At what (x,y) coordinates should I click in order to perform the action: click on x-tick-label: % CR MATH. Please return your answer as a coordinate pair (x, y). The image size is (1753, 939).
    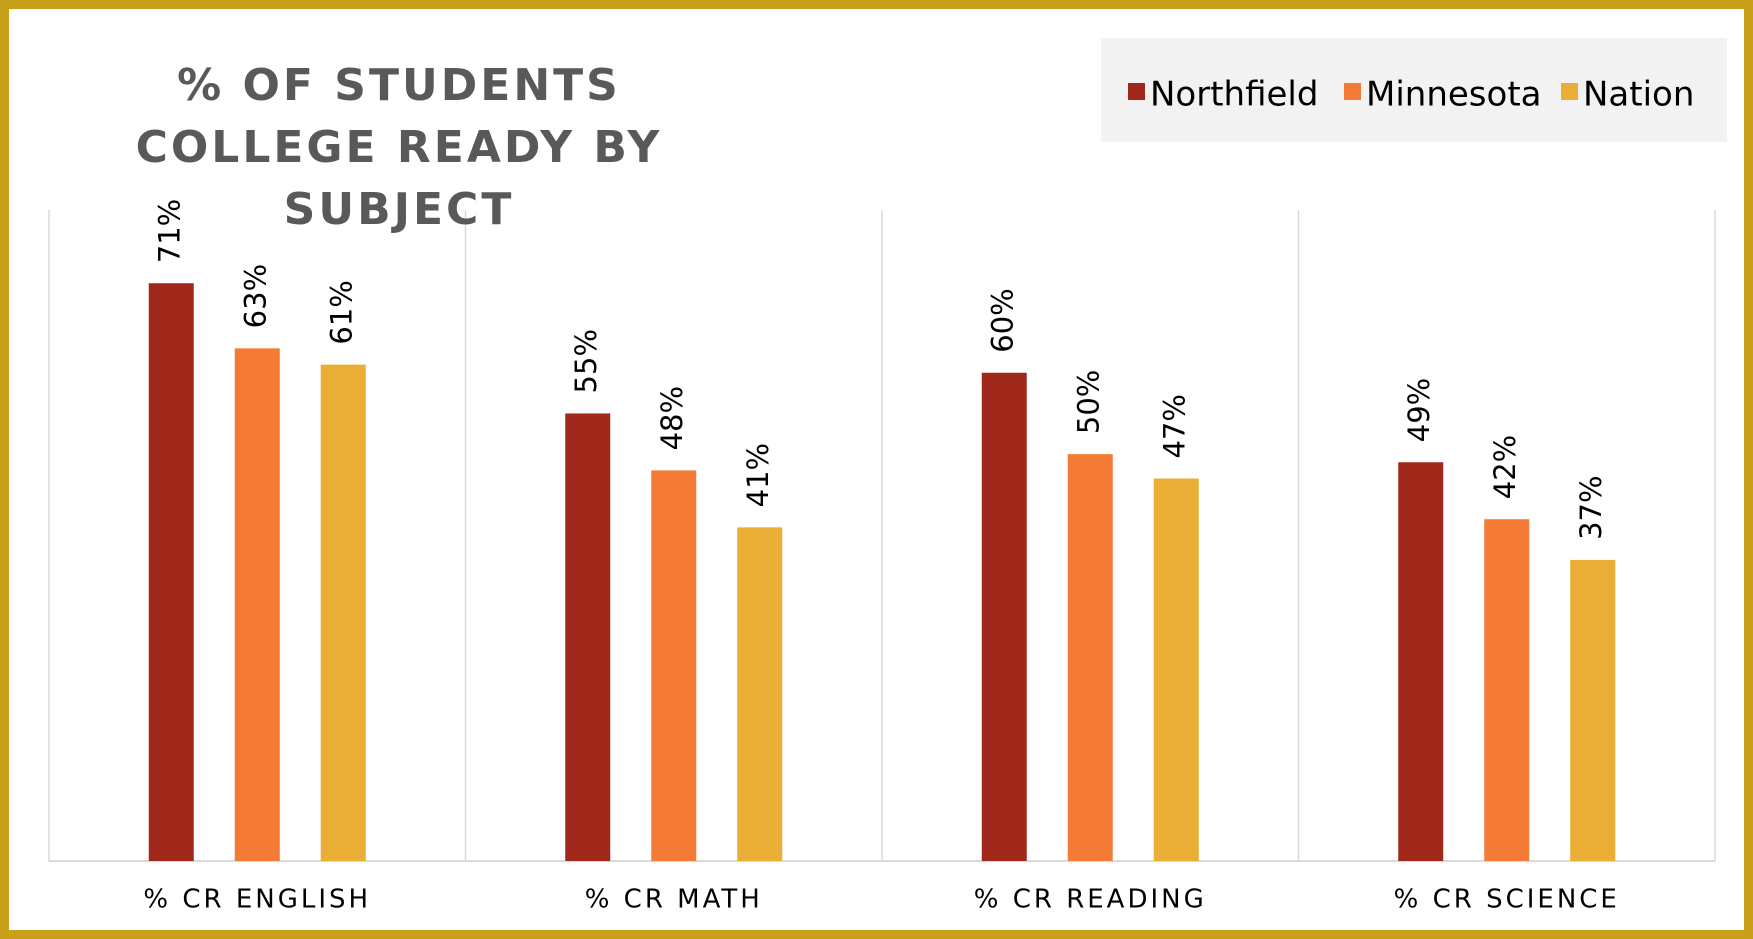
    Looking at the image, I should click on (674, 900).